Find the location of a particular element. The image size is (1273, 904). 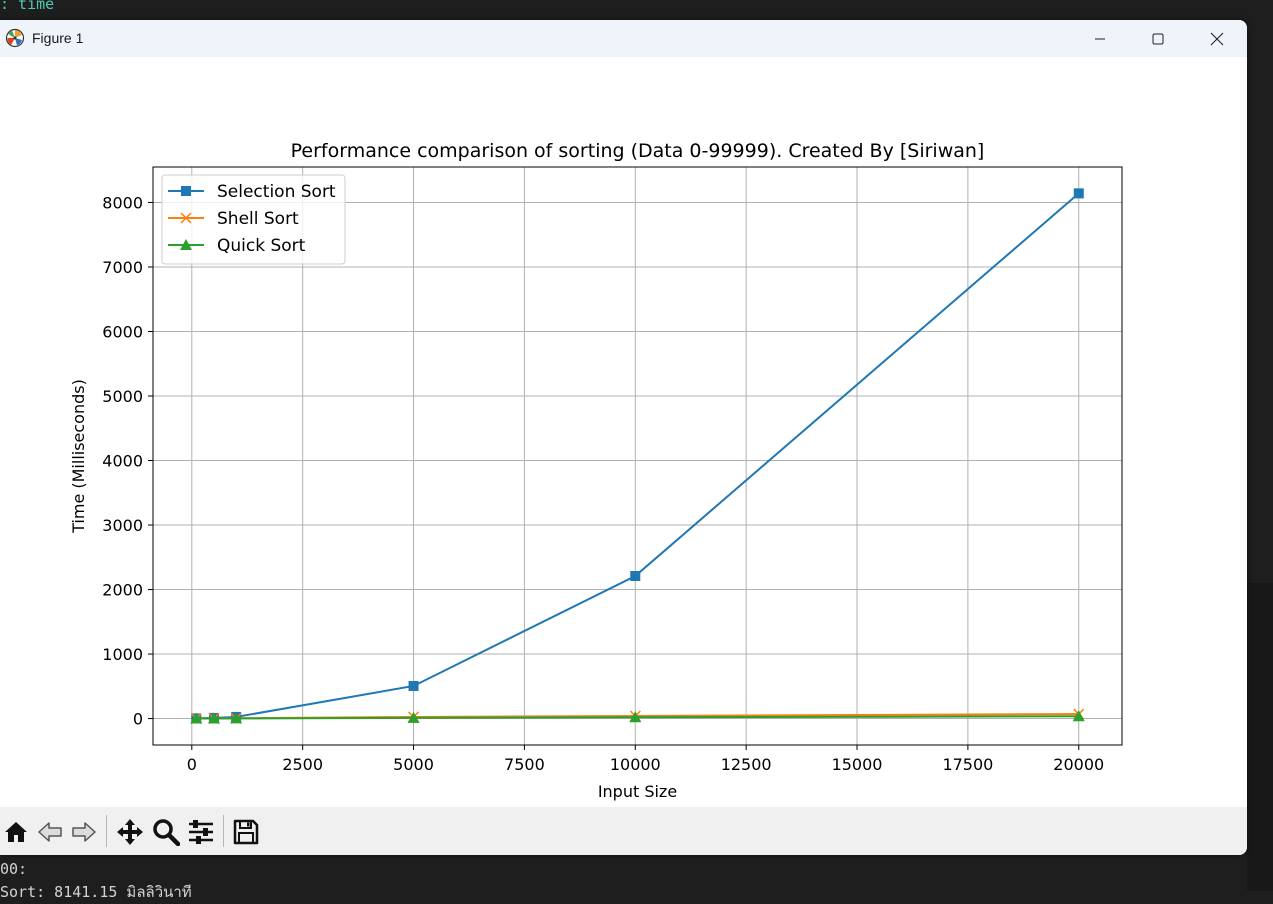

series-quick-sort is located at coordinates (637, 717).